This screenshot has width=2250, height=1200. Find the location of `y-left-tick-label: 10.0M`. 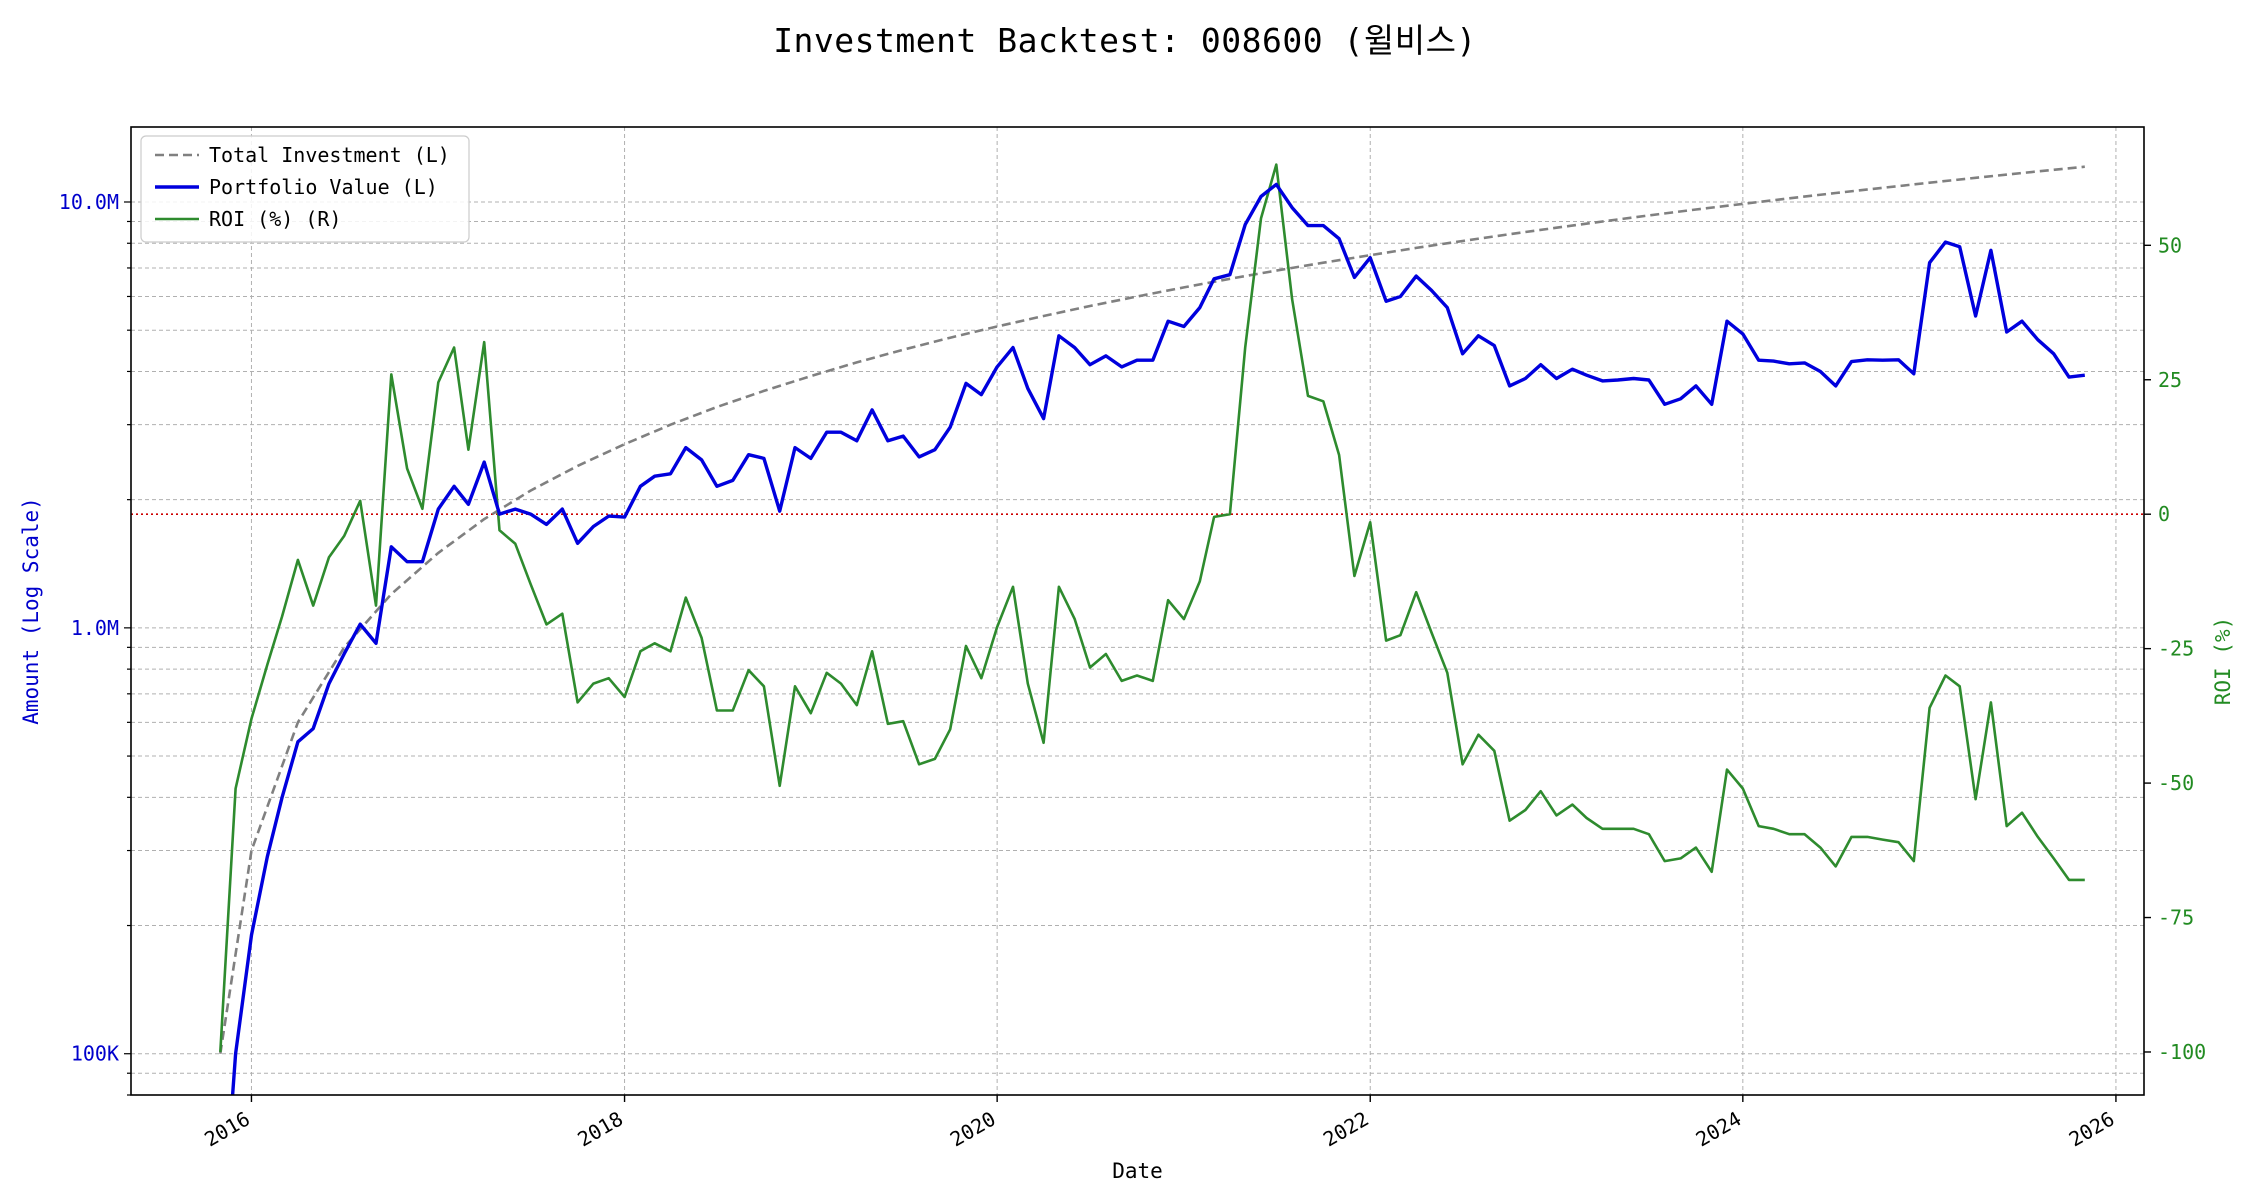

y-left-tick-label: 10.0M is located at coordinates (89, 202).